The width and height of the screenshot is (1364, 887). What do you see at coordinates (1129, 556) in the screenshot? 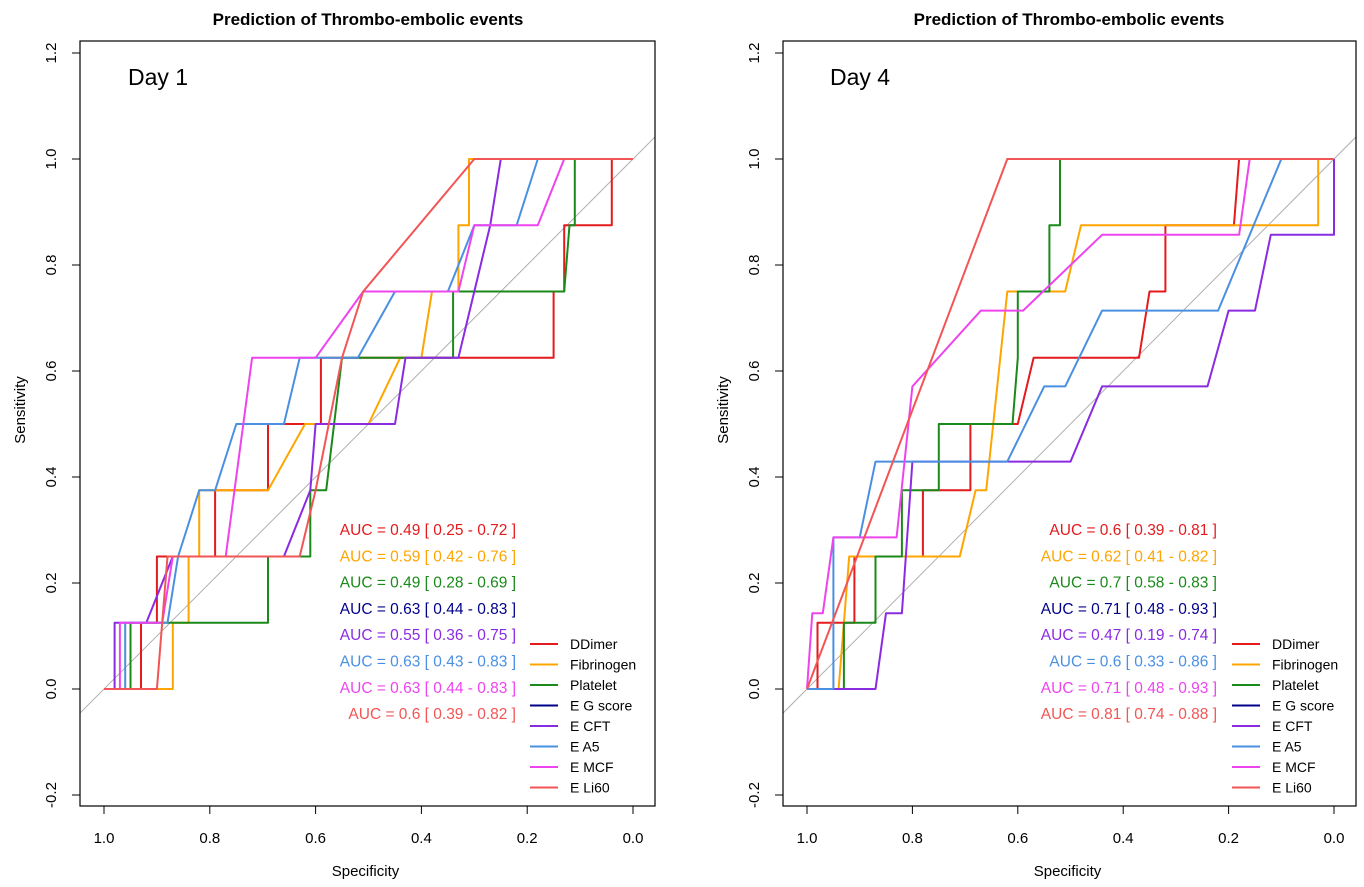
I see `auc-label-fibrinogen: AUC = 0.62 [ 0.41 - 0.82 ]` at bounding box center [1129, 556].